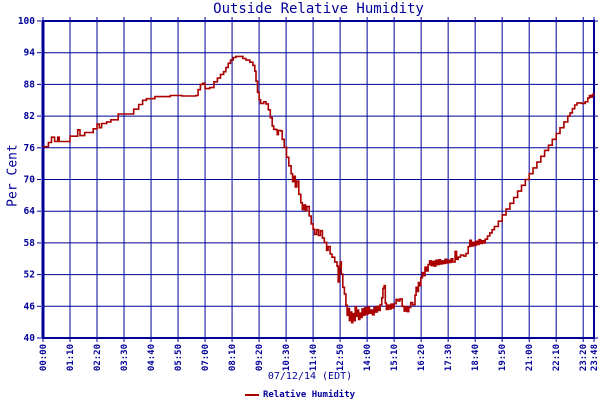  I want to click on x-tick-label: 01:10, so click(71, 357).